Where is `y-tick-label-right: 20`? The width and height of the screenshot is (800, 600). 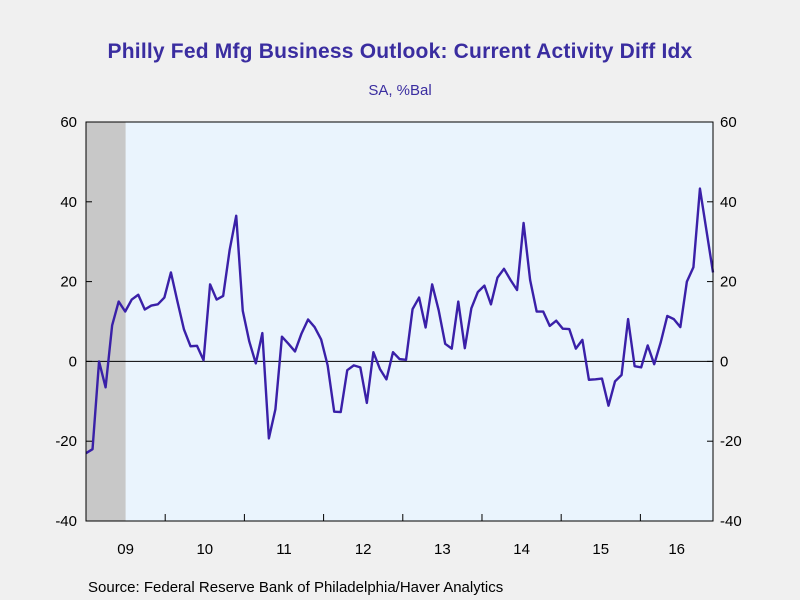
y-tick-label-right: 20 is located at coordinates (728, 282).